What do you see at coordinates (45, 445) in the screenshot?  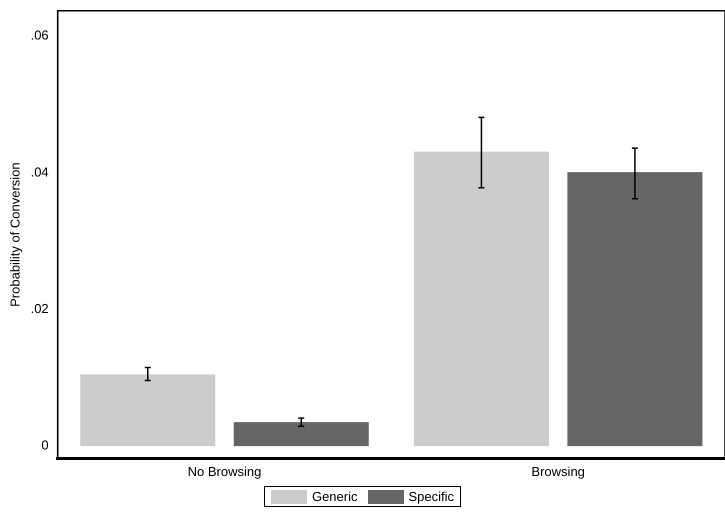 I see `y-tick-label: 0` at bounding box center [45, 445].